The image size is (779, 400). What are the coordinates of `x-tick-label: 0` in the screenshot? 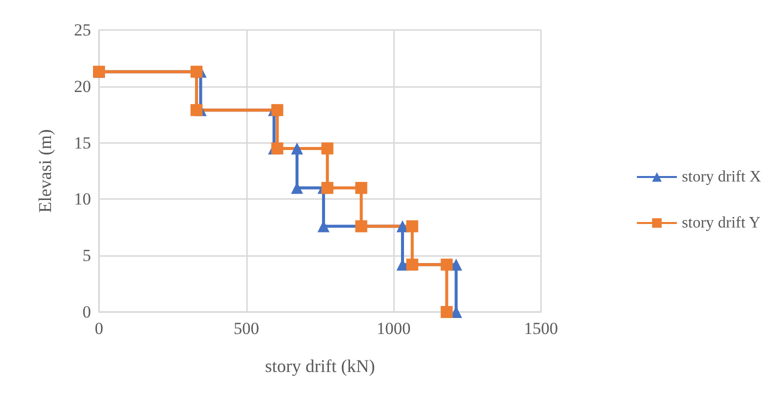 It's located at (99, 328).